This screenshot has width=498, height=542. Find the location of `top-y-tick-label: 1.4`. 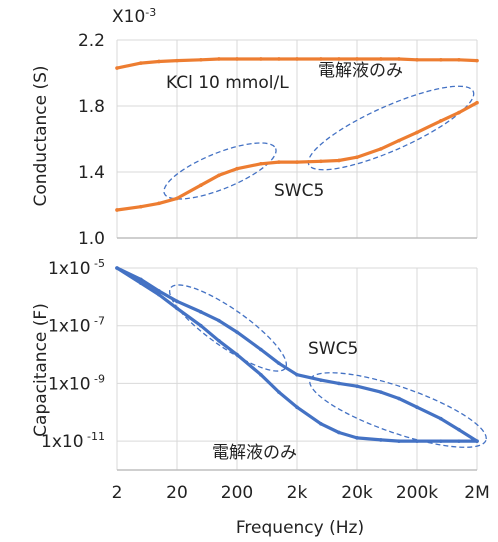

top-y-tick-label: 1.4 is located at coordinates (91, 173).